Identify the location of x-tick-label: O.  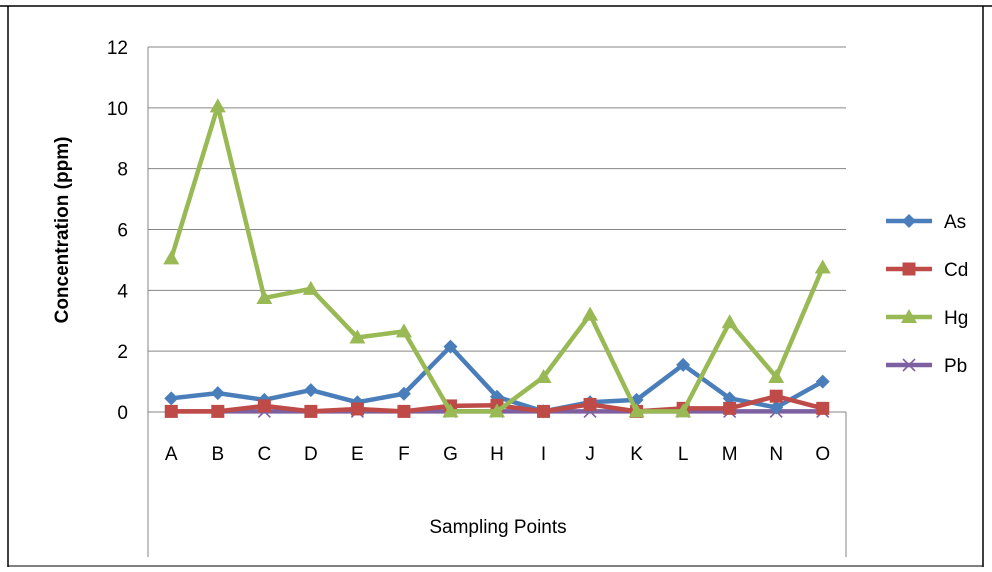
(822, 454).